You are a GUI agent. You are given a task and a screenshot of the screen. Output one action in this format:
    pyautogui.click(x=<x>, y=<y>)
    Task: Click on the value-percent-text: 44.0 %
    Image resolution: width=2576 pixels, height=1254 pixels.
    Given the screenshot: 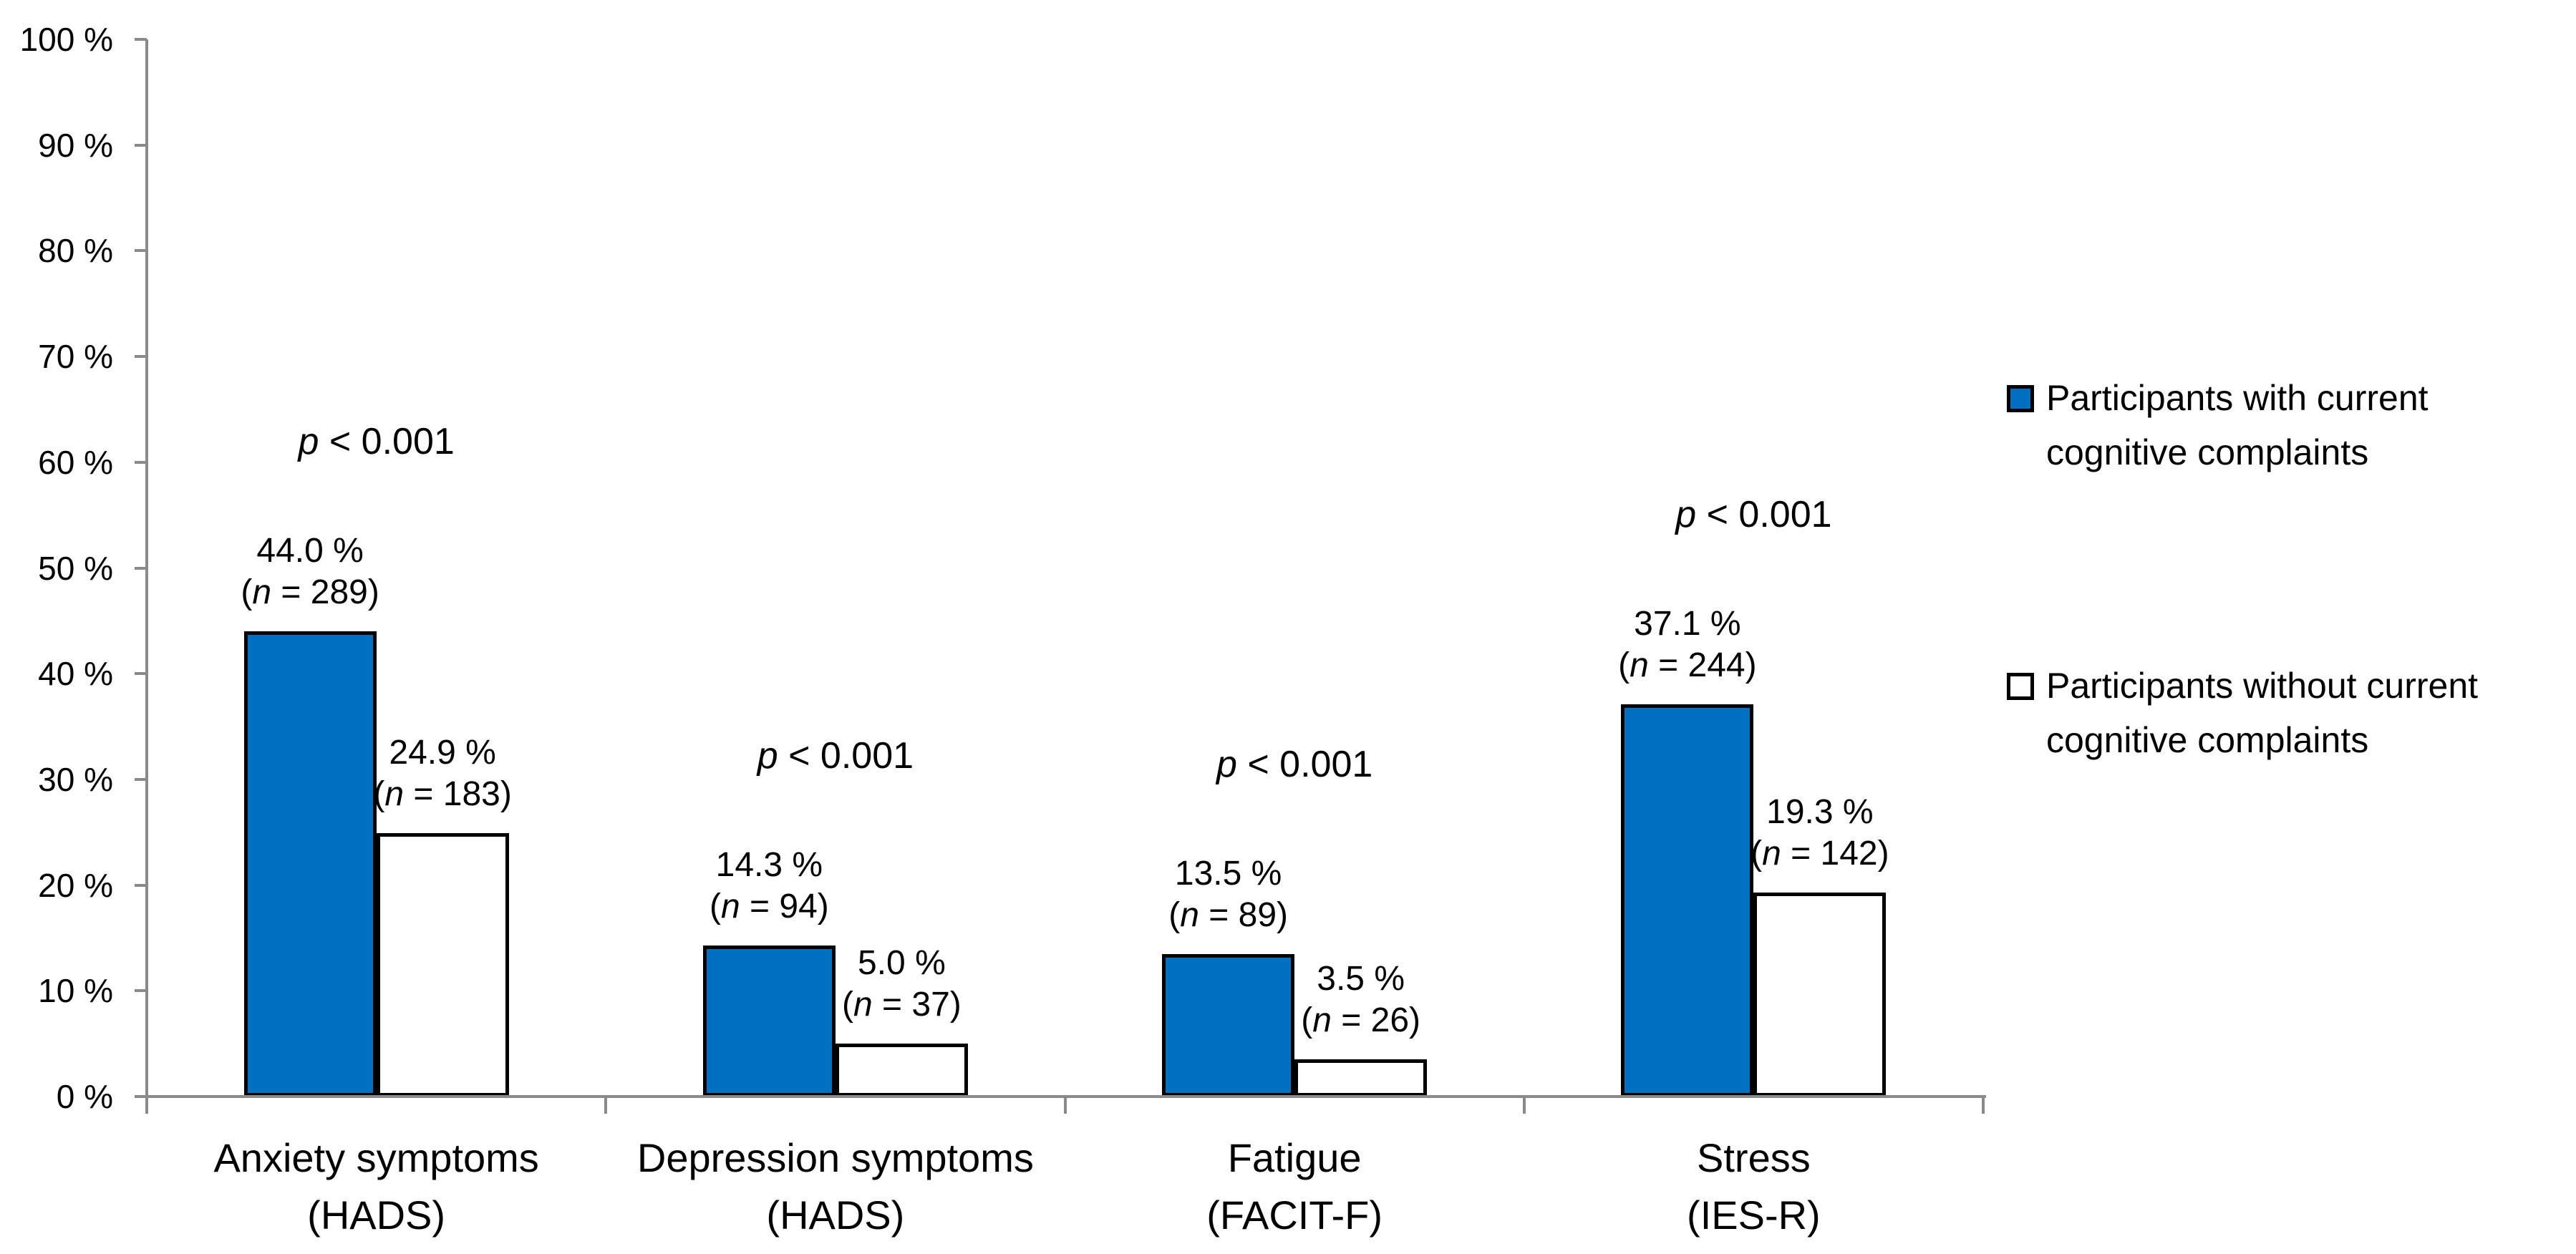 What is the action you would take?
    pyautogui.click(x=310, y=551)
    